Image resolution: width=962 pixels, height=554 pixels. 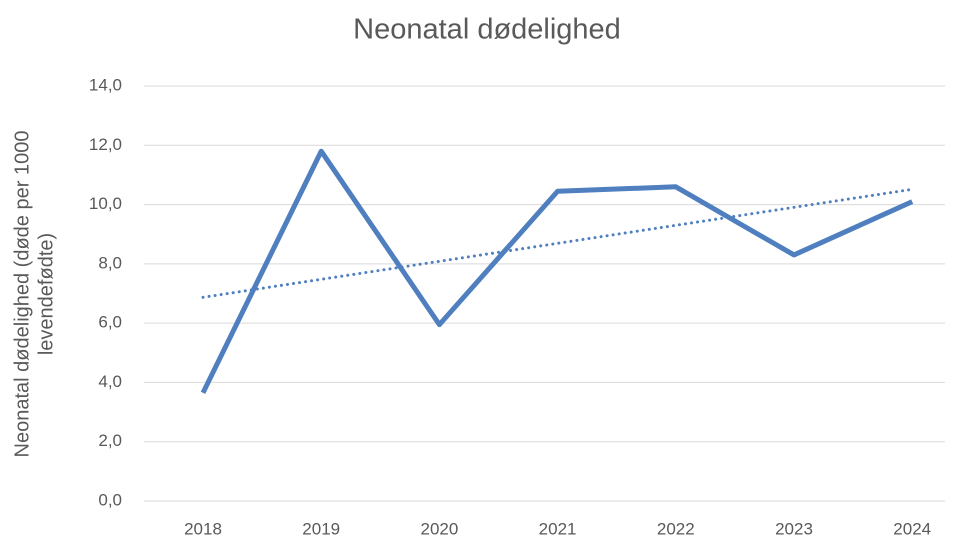 I want to click on y-tick-label: 6,0, so click(x=110, y=322).